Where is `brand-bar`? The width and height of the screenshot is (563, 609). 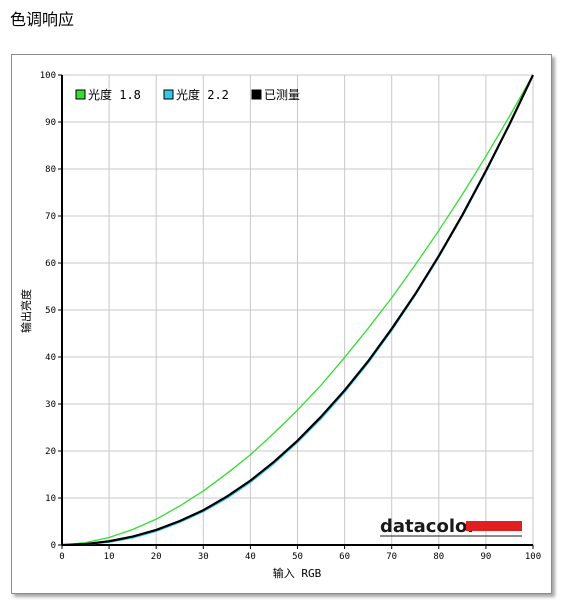 brand-bar is located at coordinates (494, 526).